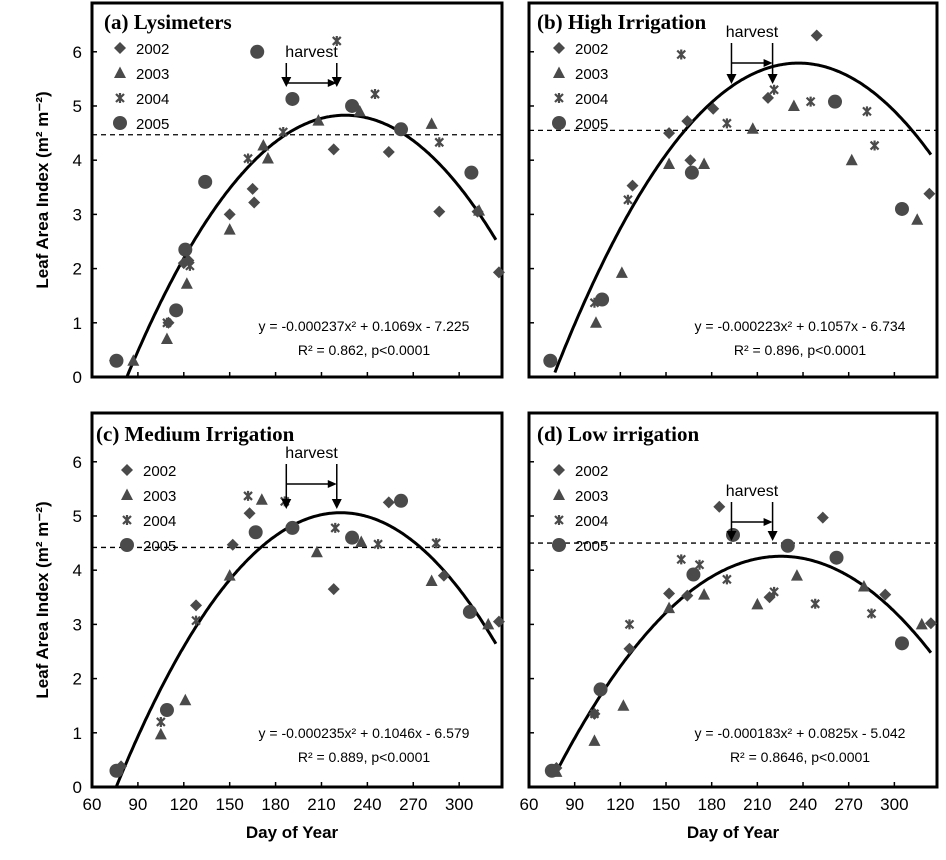 The width and height of the screenshot is (946, 860). What do you see at coordinates (800, 757) in the screenshot?
I see `panel-d-stats: R² = 0.8646, p<0.0001` at bounding box center [800, 757].